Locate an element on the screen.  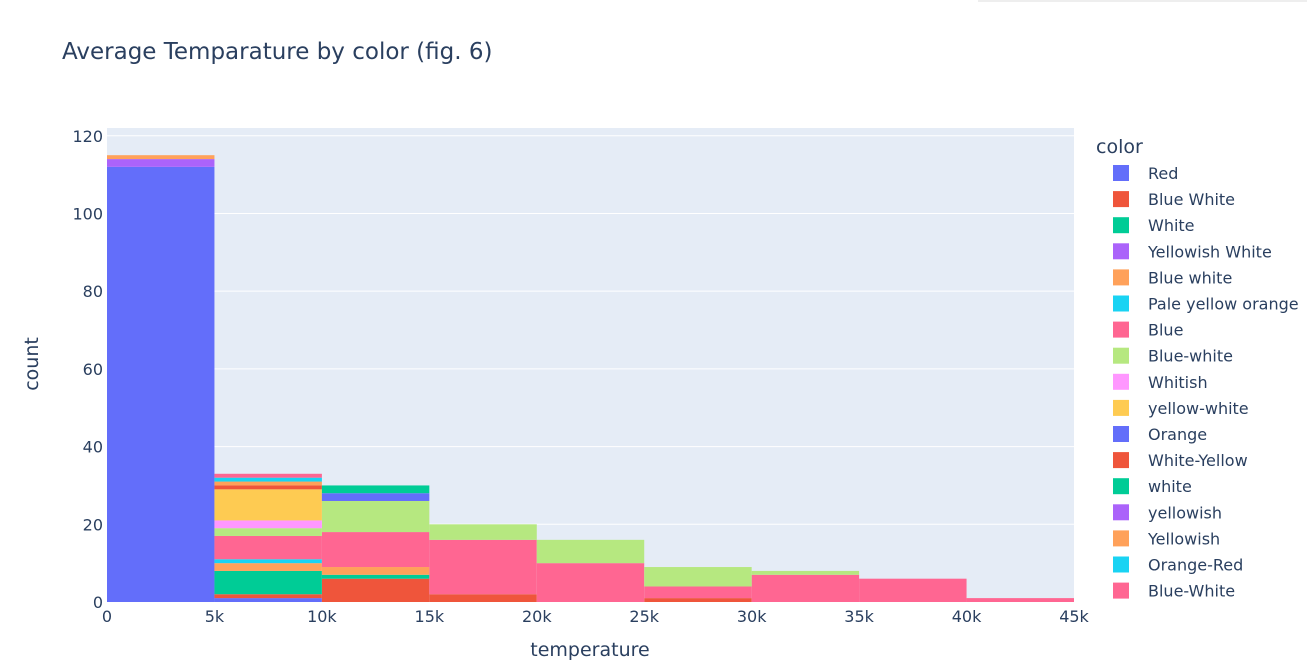
legend-label: Blue-white is located at coordinates (1190, 356).